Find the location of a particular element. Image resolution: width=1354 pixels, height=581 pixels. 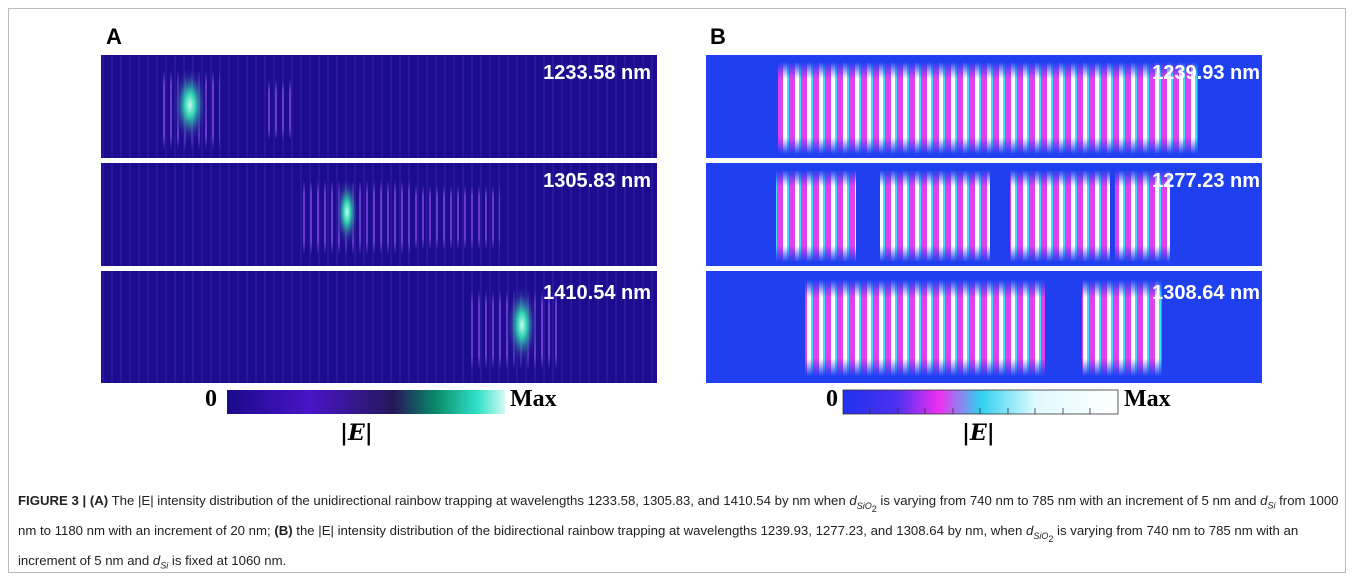

wavelength-label: 1305.83 nm is located at coordinates (597, 181).